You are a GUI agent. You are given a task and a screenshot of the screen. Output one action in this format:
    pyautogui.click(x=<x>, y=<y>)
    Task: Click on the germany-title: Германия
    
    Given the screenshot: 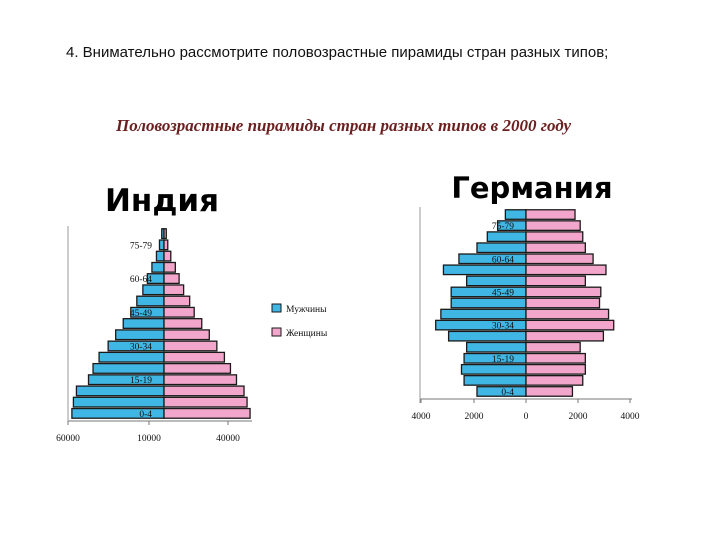 What is the action you would take?
    pyautogui.click(x=531, y=188)
    